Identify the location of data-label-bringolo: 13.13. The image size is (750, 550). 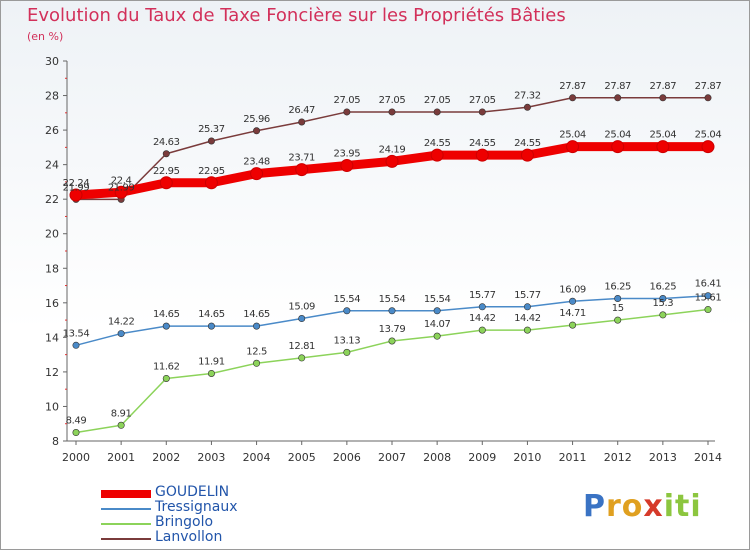
(347, 340).